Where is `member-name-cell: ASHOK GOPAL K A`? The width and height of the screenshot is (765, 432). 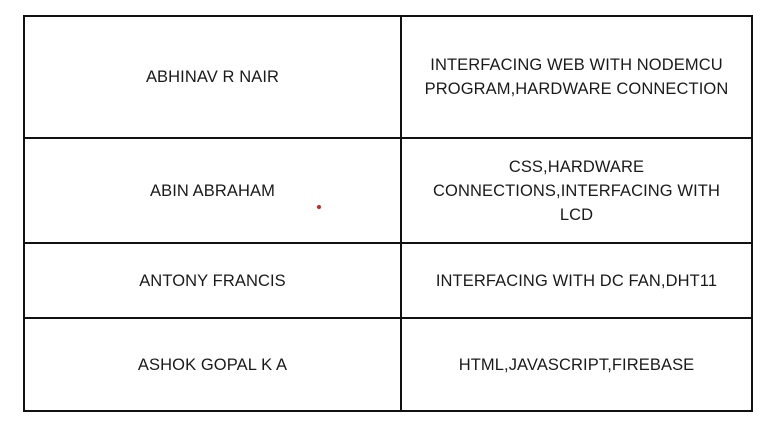
member-name-cell: ASHOK GOPAL K A is located at coordinates (212, 364).